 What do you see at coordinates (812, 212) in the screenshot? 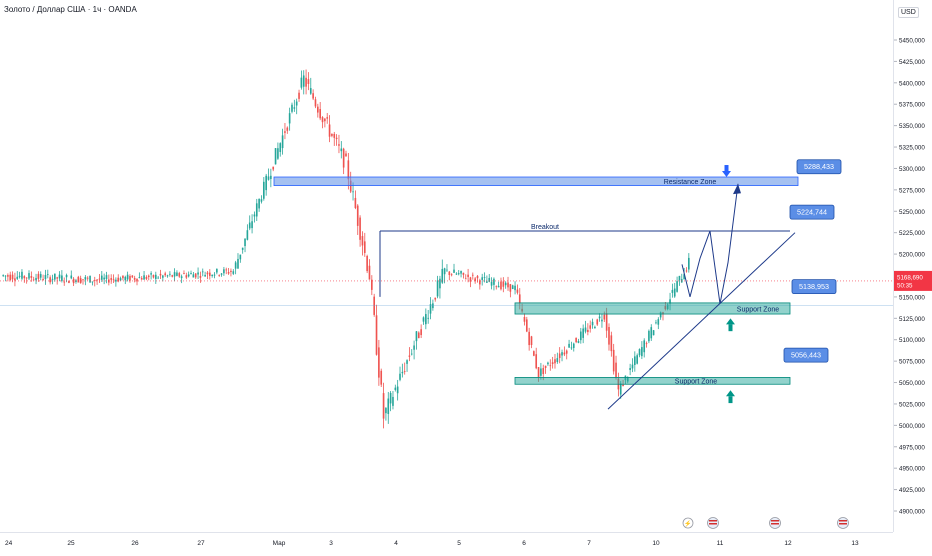
I see `breakout-callout-text: 5224,744` at bounding box center [812, 212].